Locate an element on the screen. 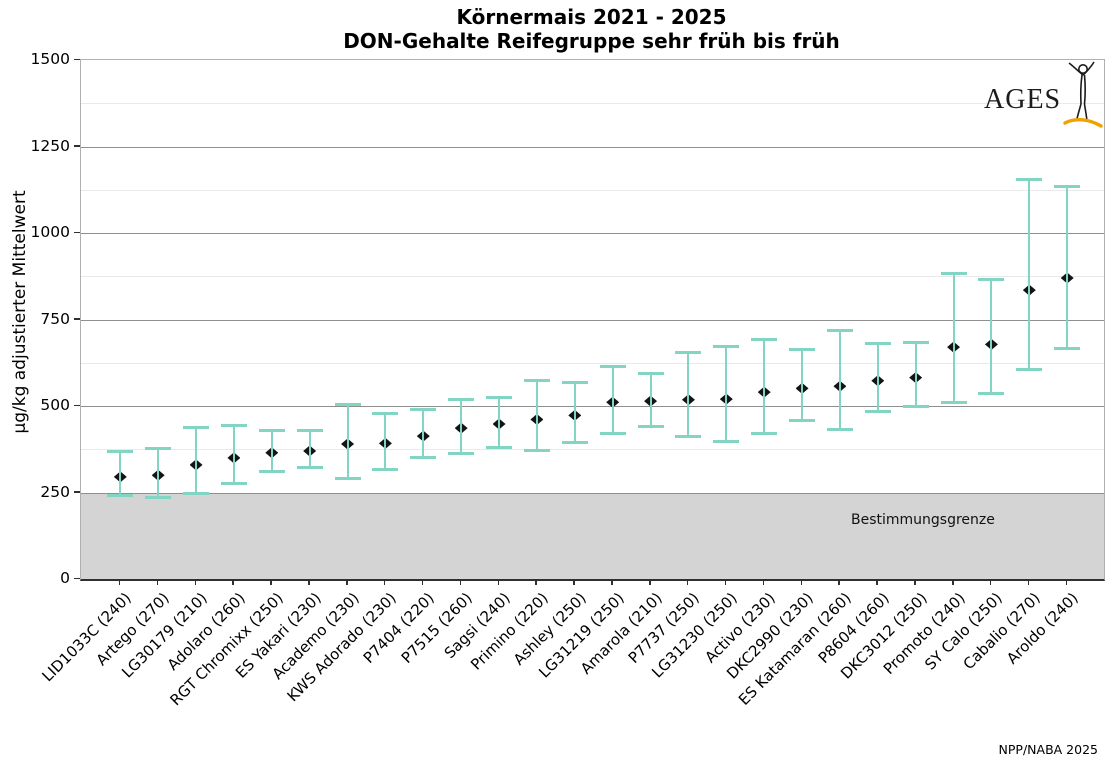 The width and height of the screenshot is (1110, 768). y-tick-label: 250 is located at coordinates (55, 491).